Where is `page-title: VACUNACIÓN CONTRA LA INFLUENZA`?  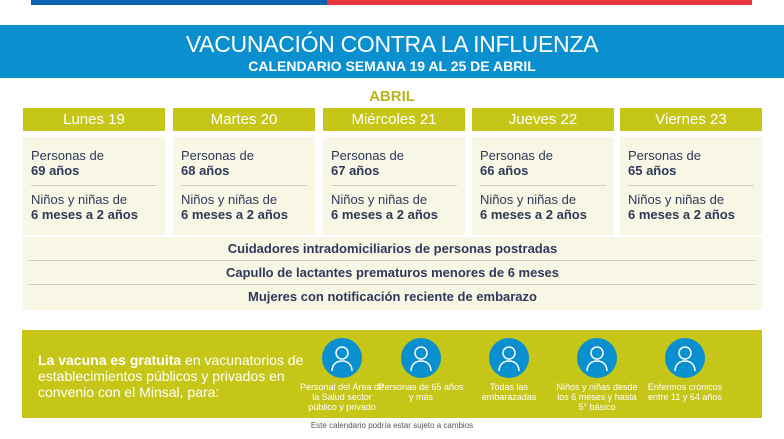
page-title: VACUNACIÓN CONTRA LA INFLUENZA is located at coordinates (392, 44).